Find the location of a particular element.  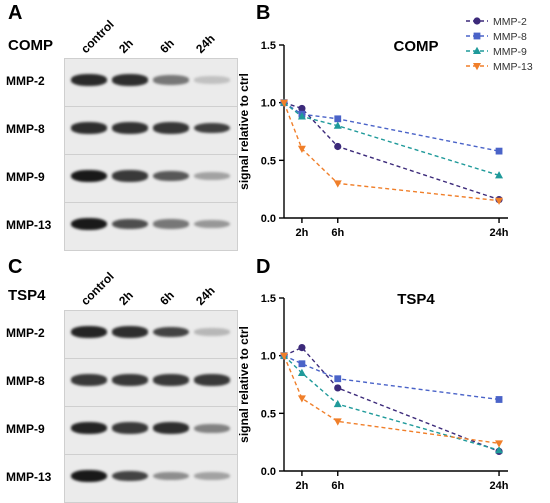

legend: MMP-2 MMP-8 MMP-9 MMP-13 is located at coordinates (499, 44).